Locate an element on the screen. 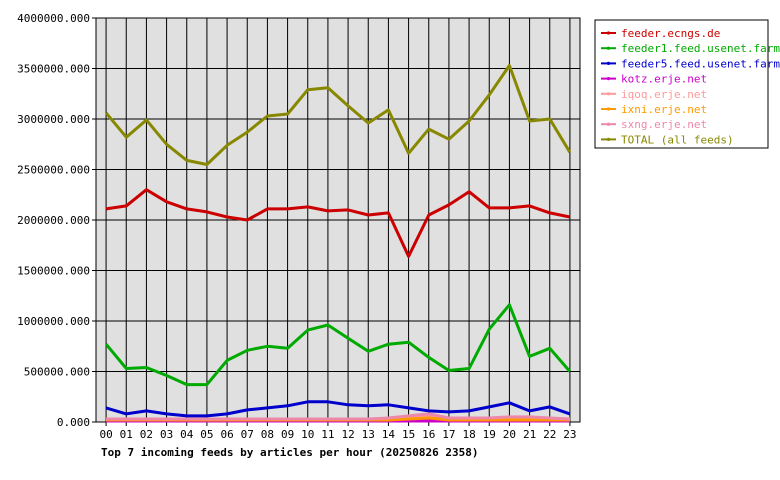 Image resolution: width=780 pixels, height=480 pixels. x-tick-label: 03 is located at coordinates (166, 434).